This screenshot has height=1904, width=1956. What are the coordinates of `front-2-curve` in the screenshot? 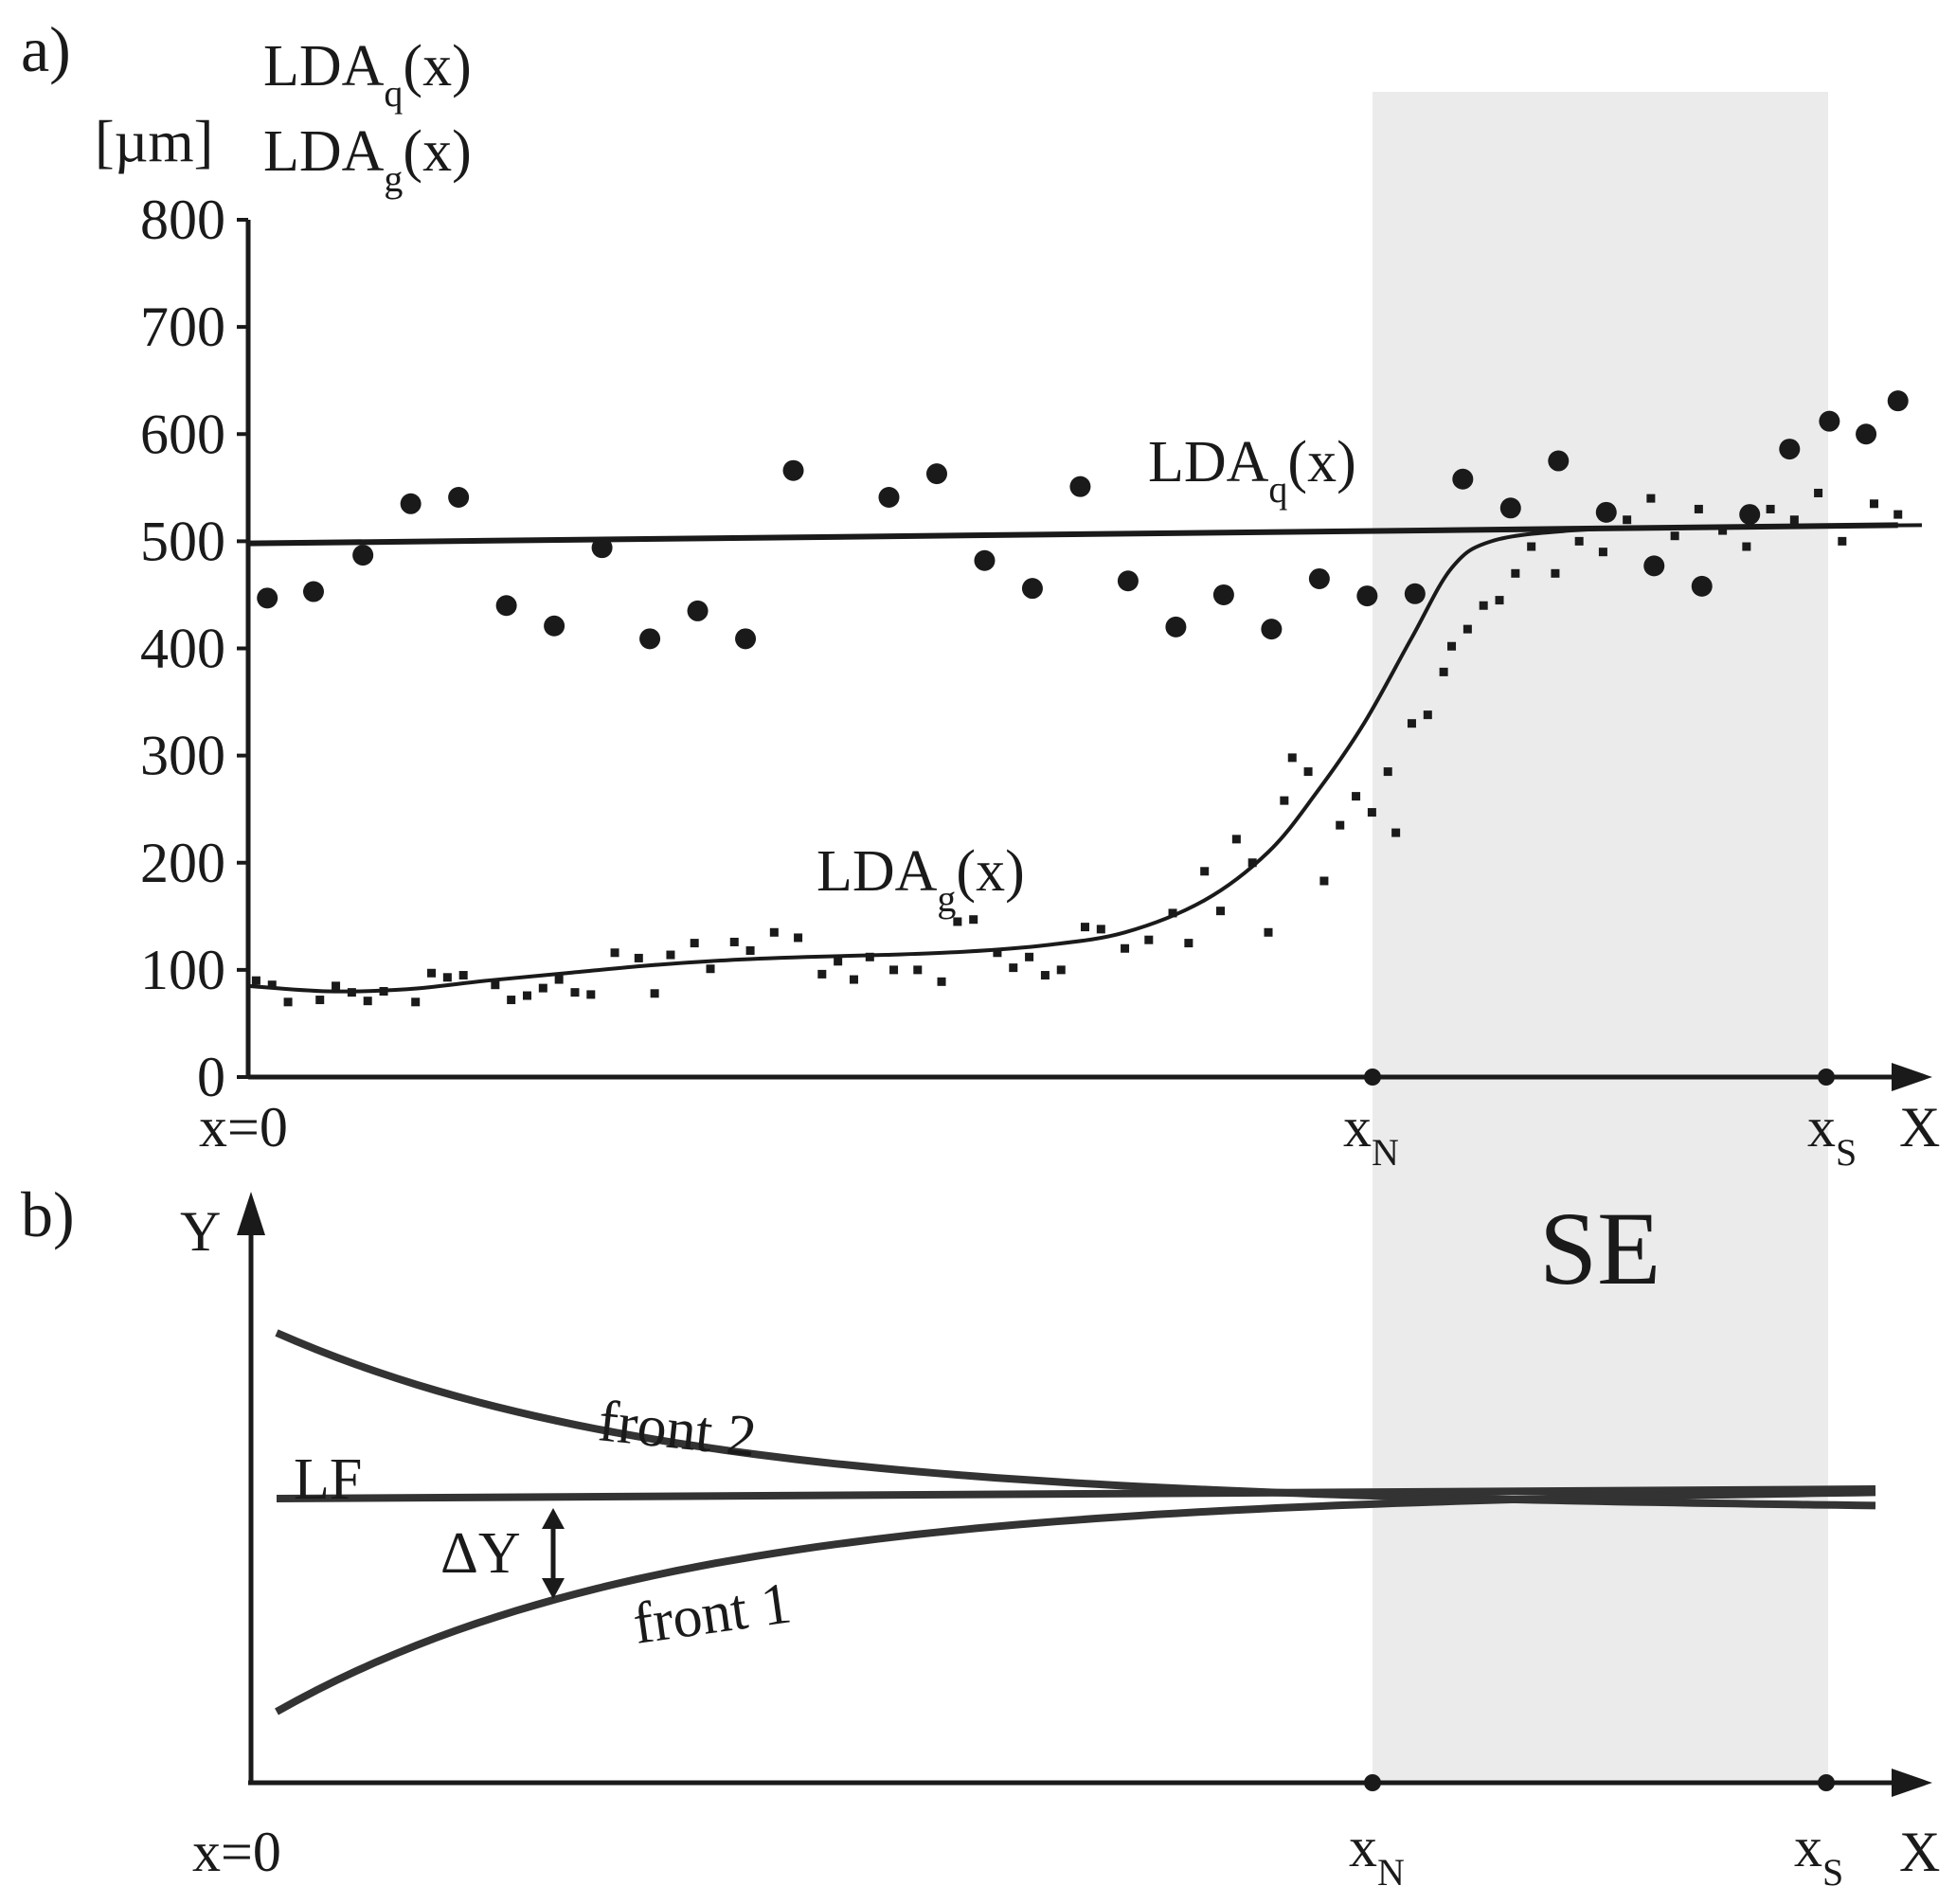 It's located at (1076, 1419).